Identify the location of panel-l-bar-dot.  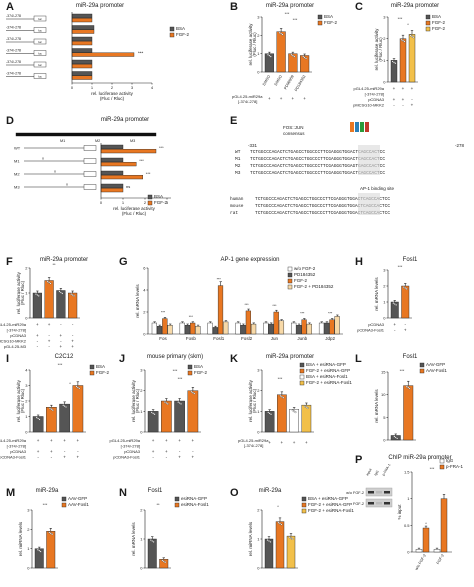
(397, 438).